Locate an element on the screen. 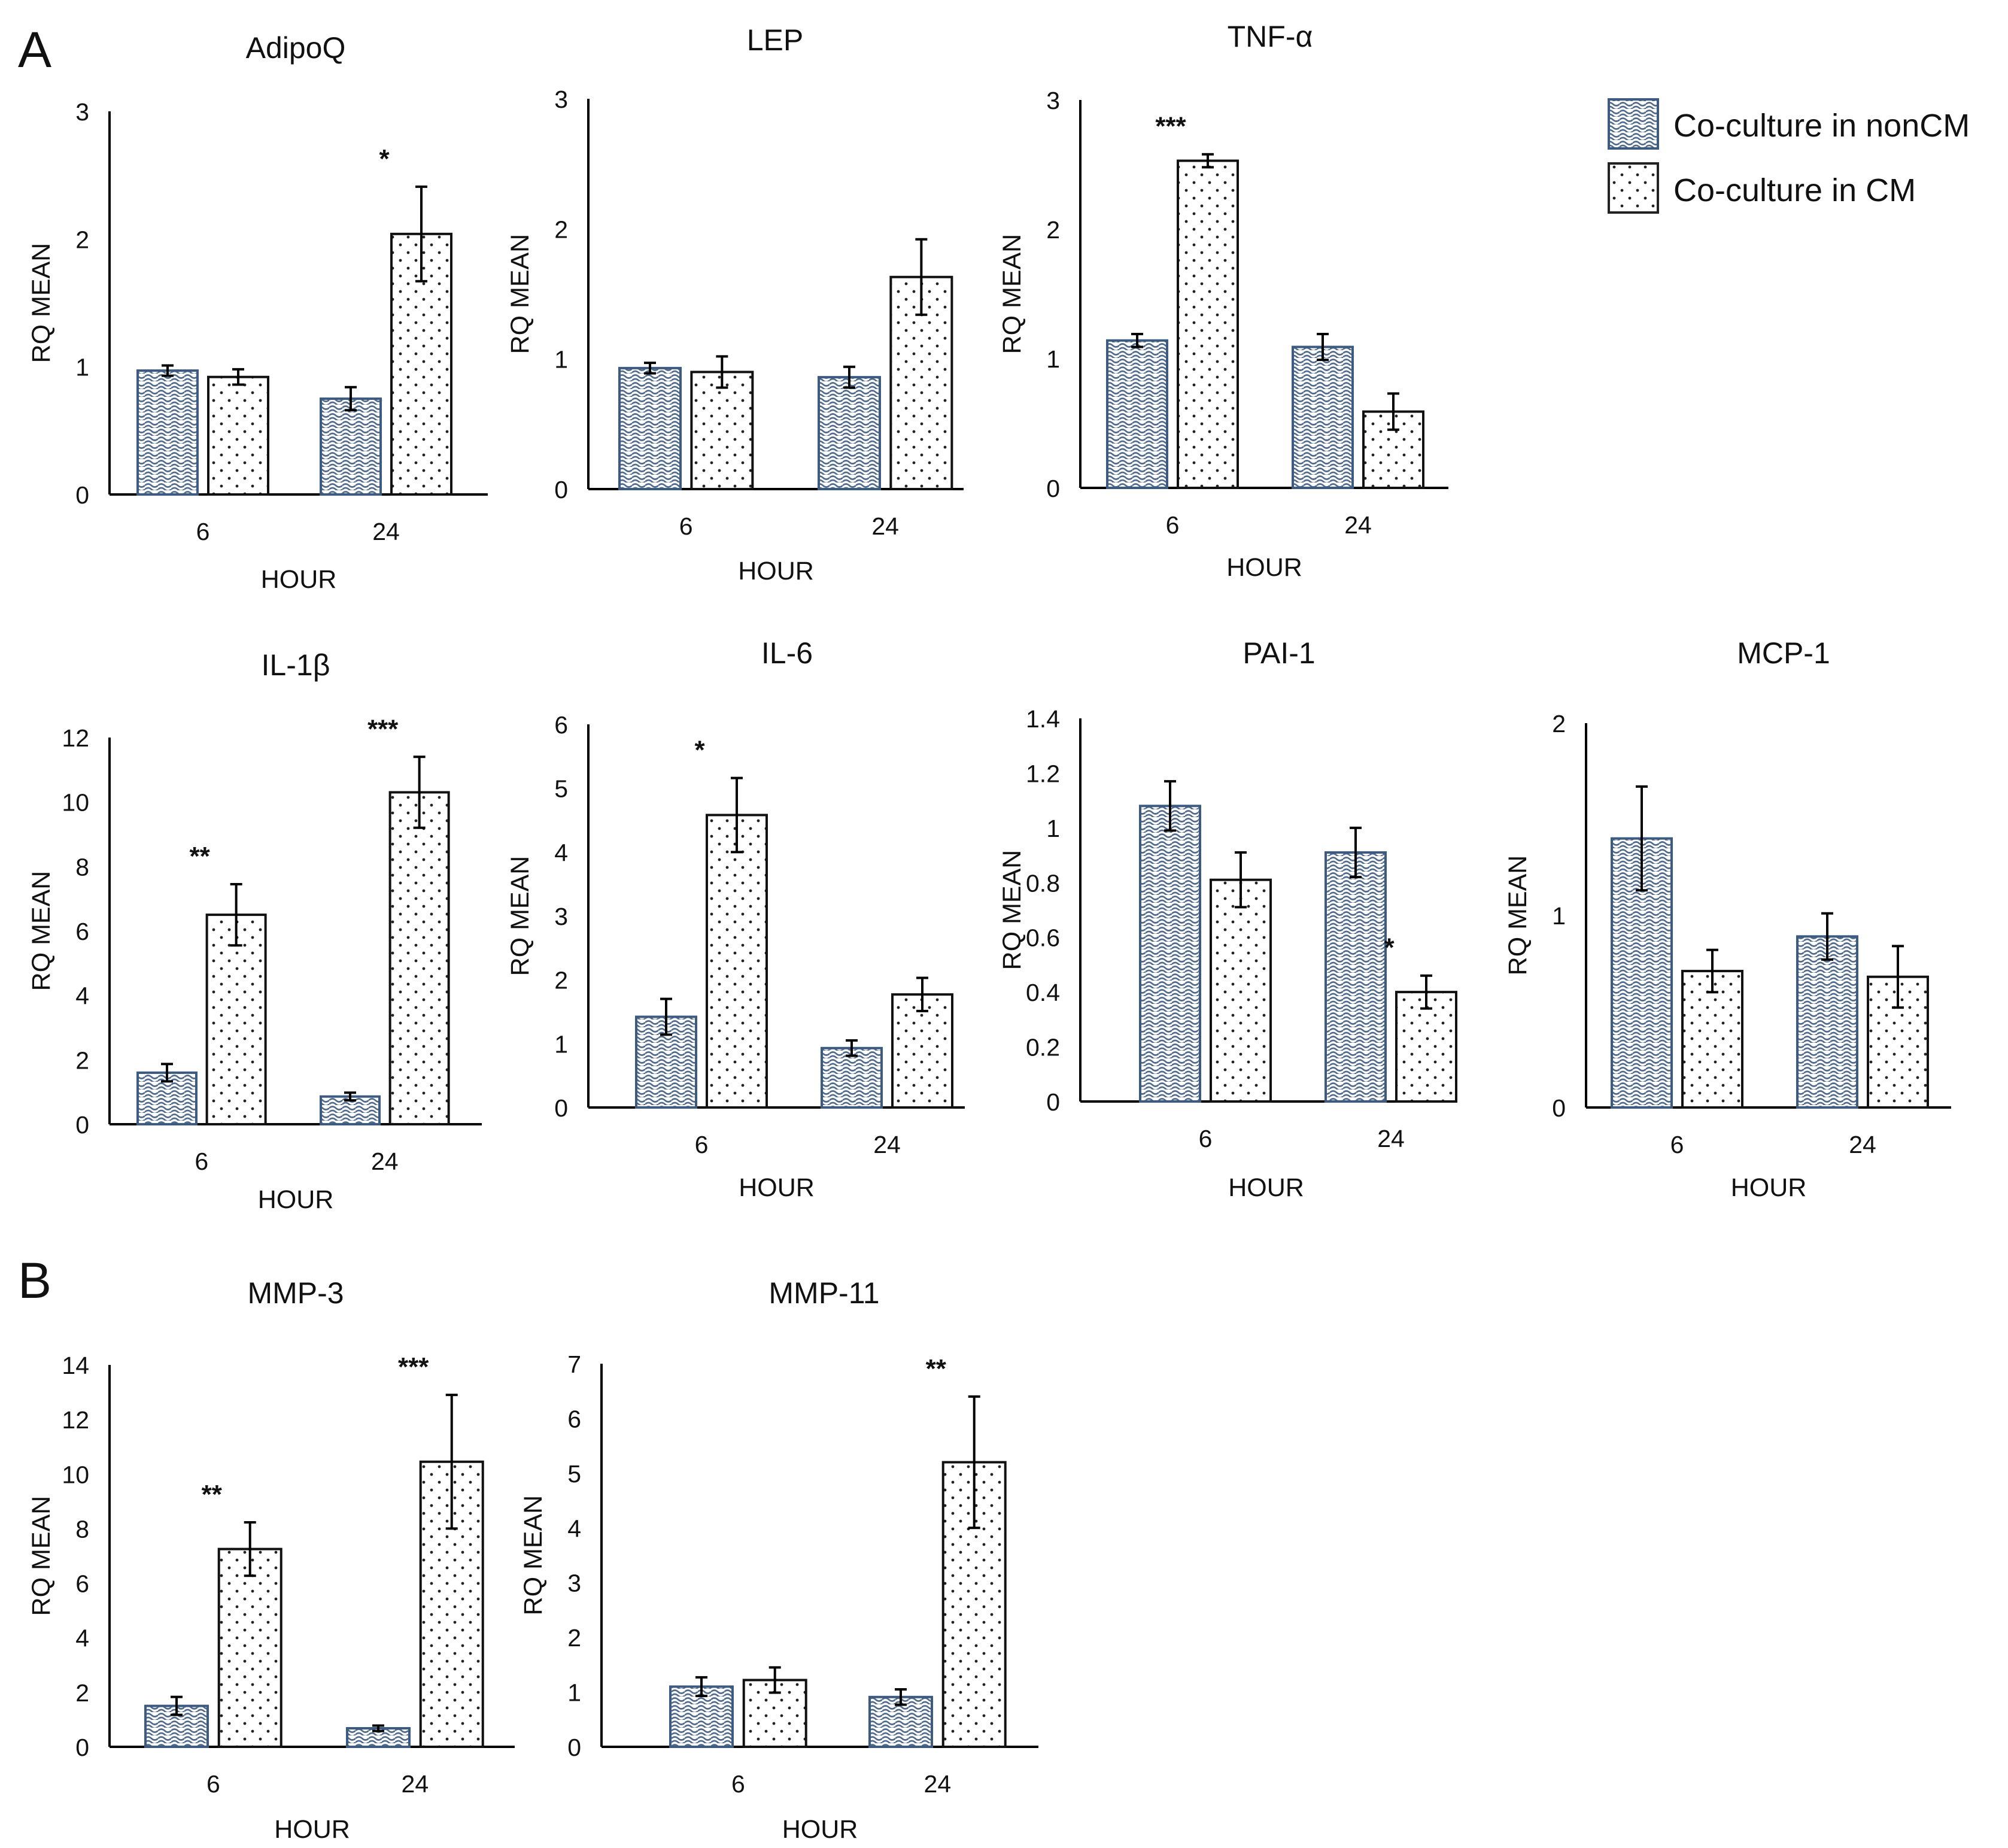  legend: Co-culture in nonCM Co-culture in CM is located at coordinates (1789, 156).